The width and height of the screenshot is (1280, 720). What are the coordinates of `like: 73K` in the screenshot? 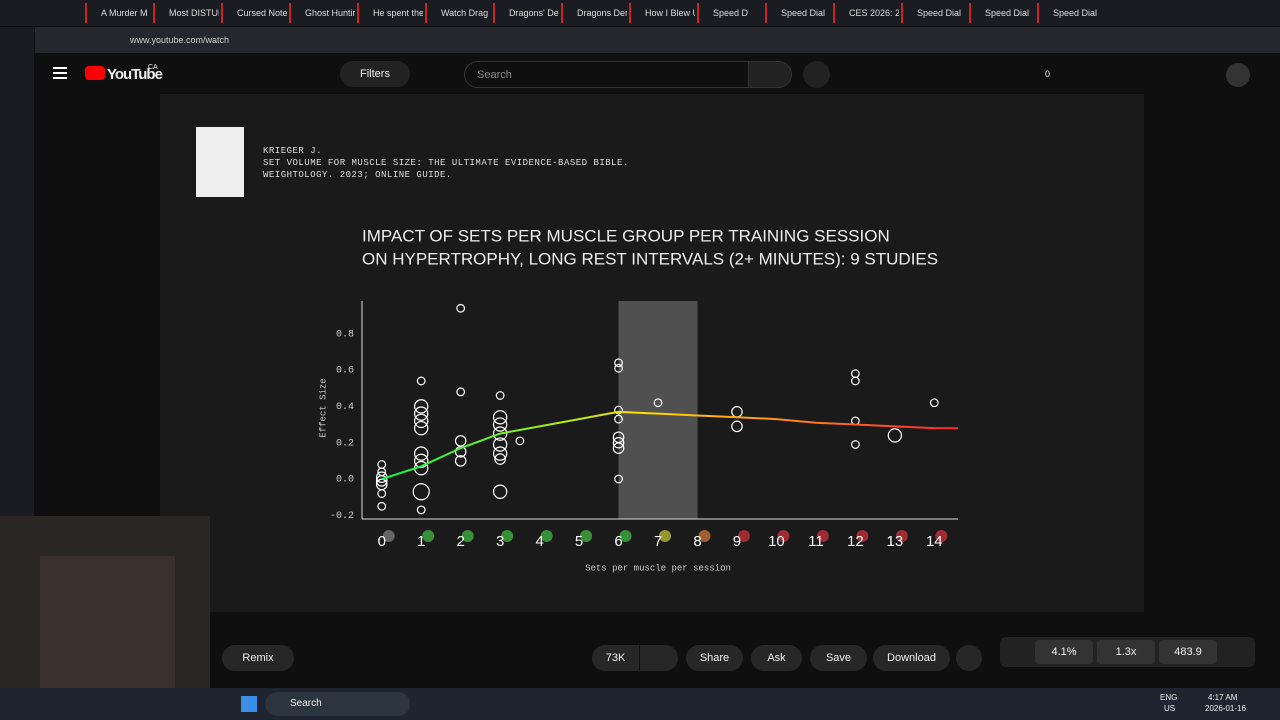 It's located at (615, 658).